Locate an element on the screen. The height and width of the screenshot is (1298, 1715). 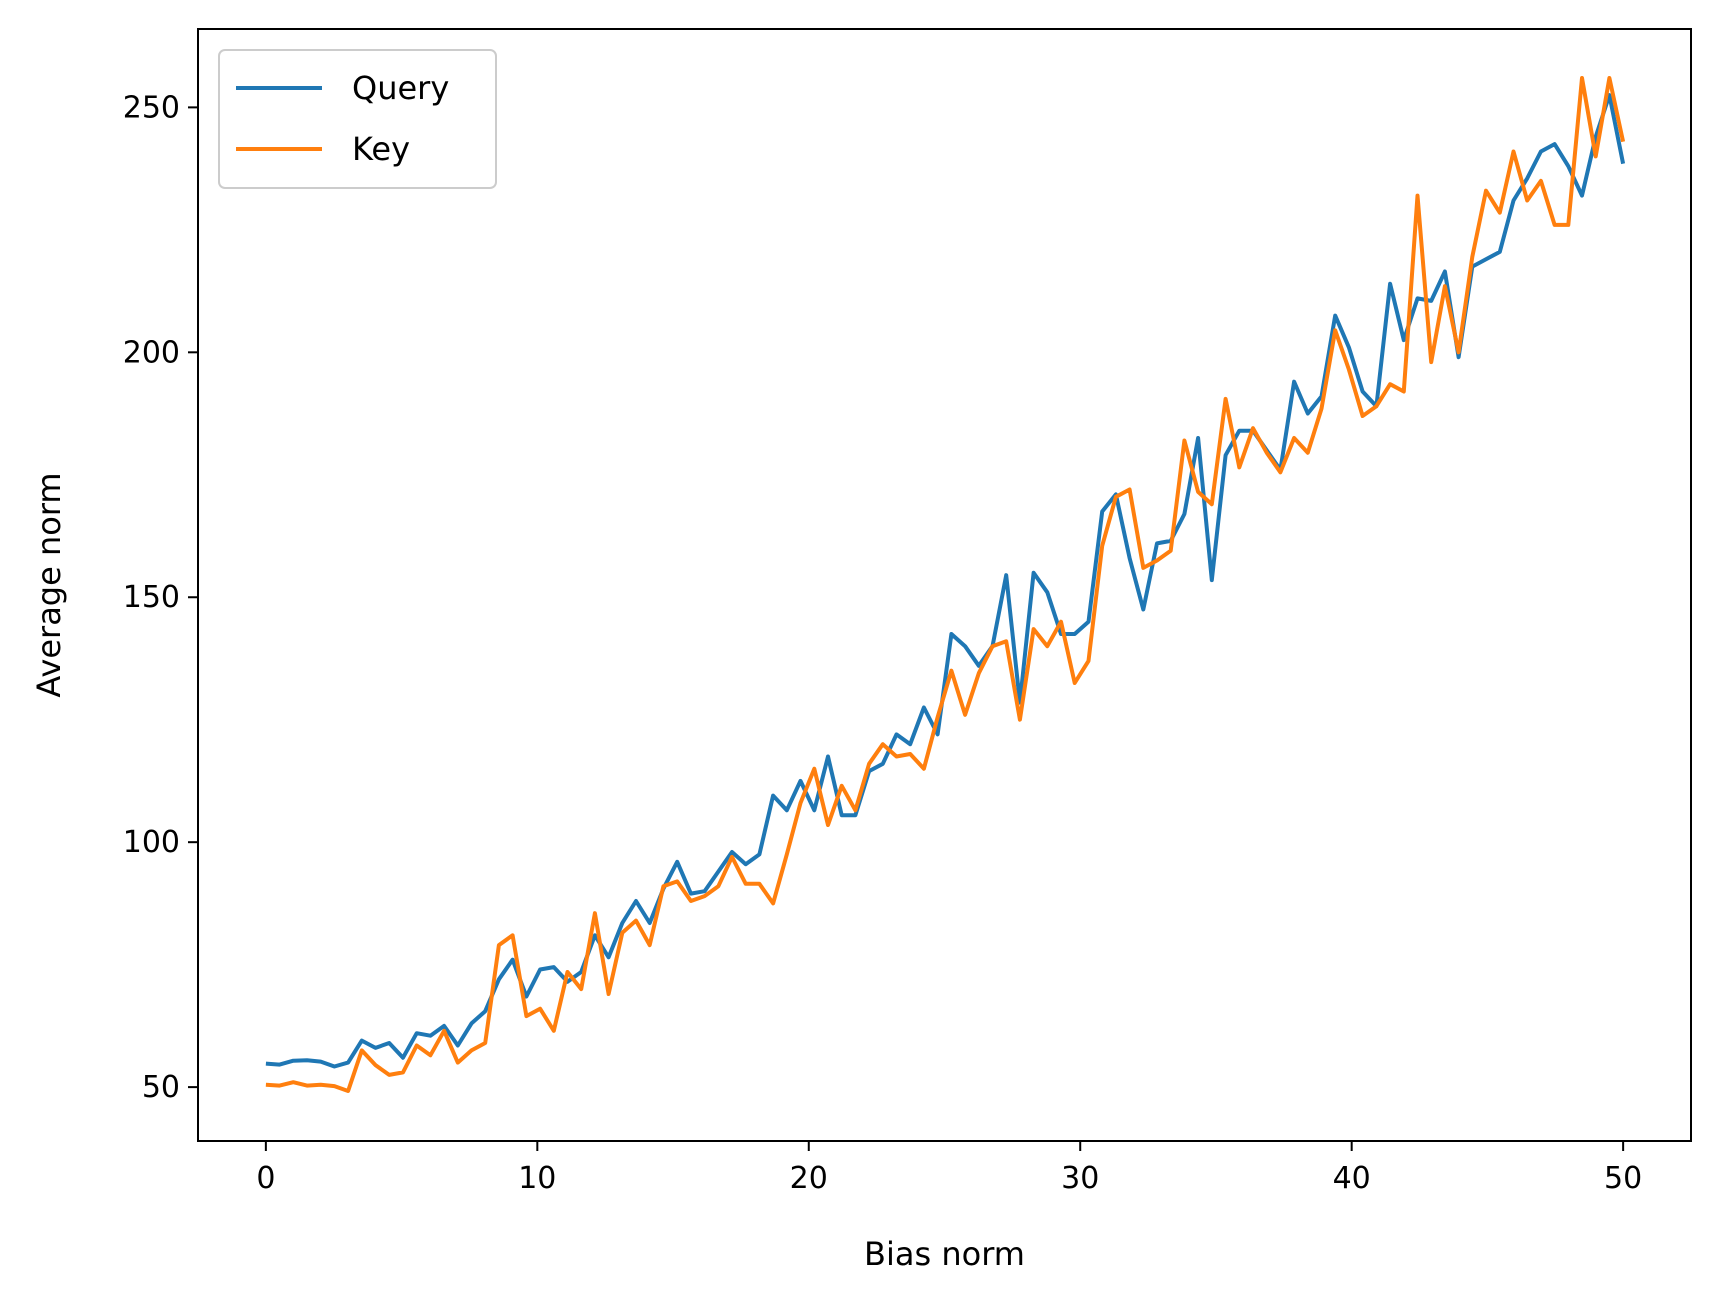
legend-box is located at coordinates (357, 119).